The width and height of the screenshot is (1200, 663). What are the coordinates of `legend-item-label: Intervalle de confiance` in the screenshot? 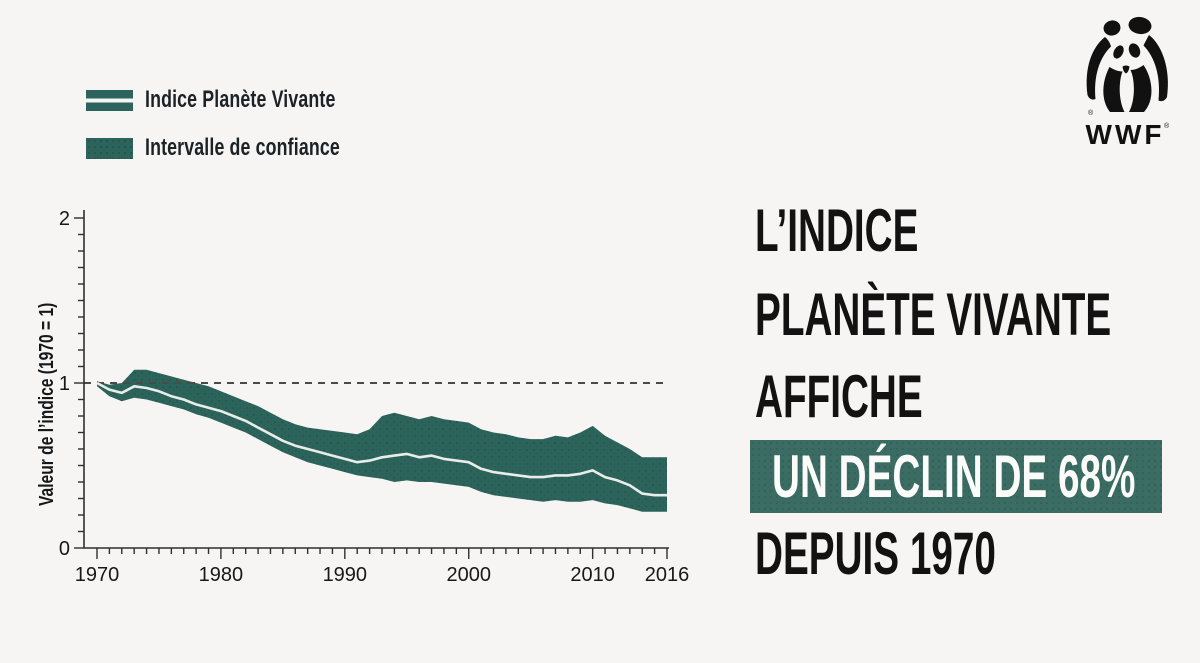 It's located at (242, 147).